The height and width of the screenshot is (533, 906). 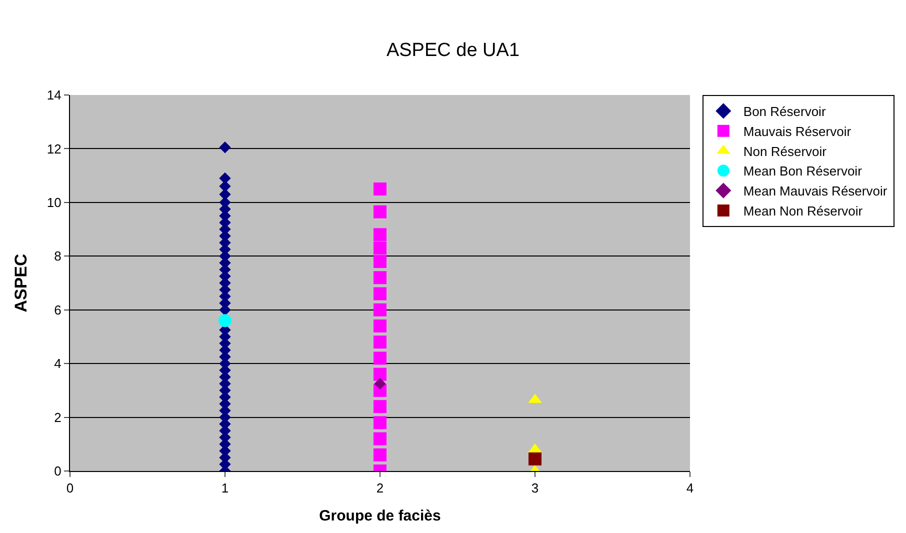 I want to click on x-axis-title: Groupe de faciès, so click(x=380, y=516).